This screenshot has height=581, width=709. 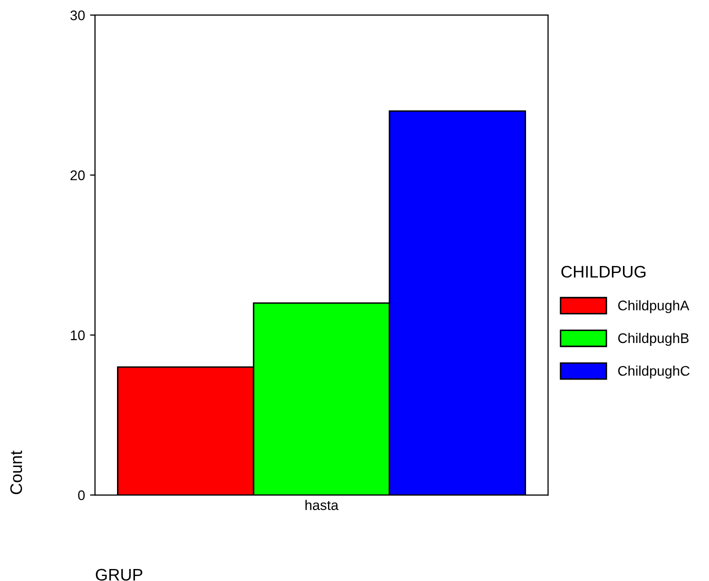 What do you see at coordinates (322, 505) in the screenshot?
I see `x-tick-label: hasta` at bounding box center [322, 505].